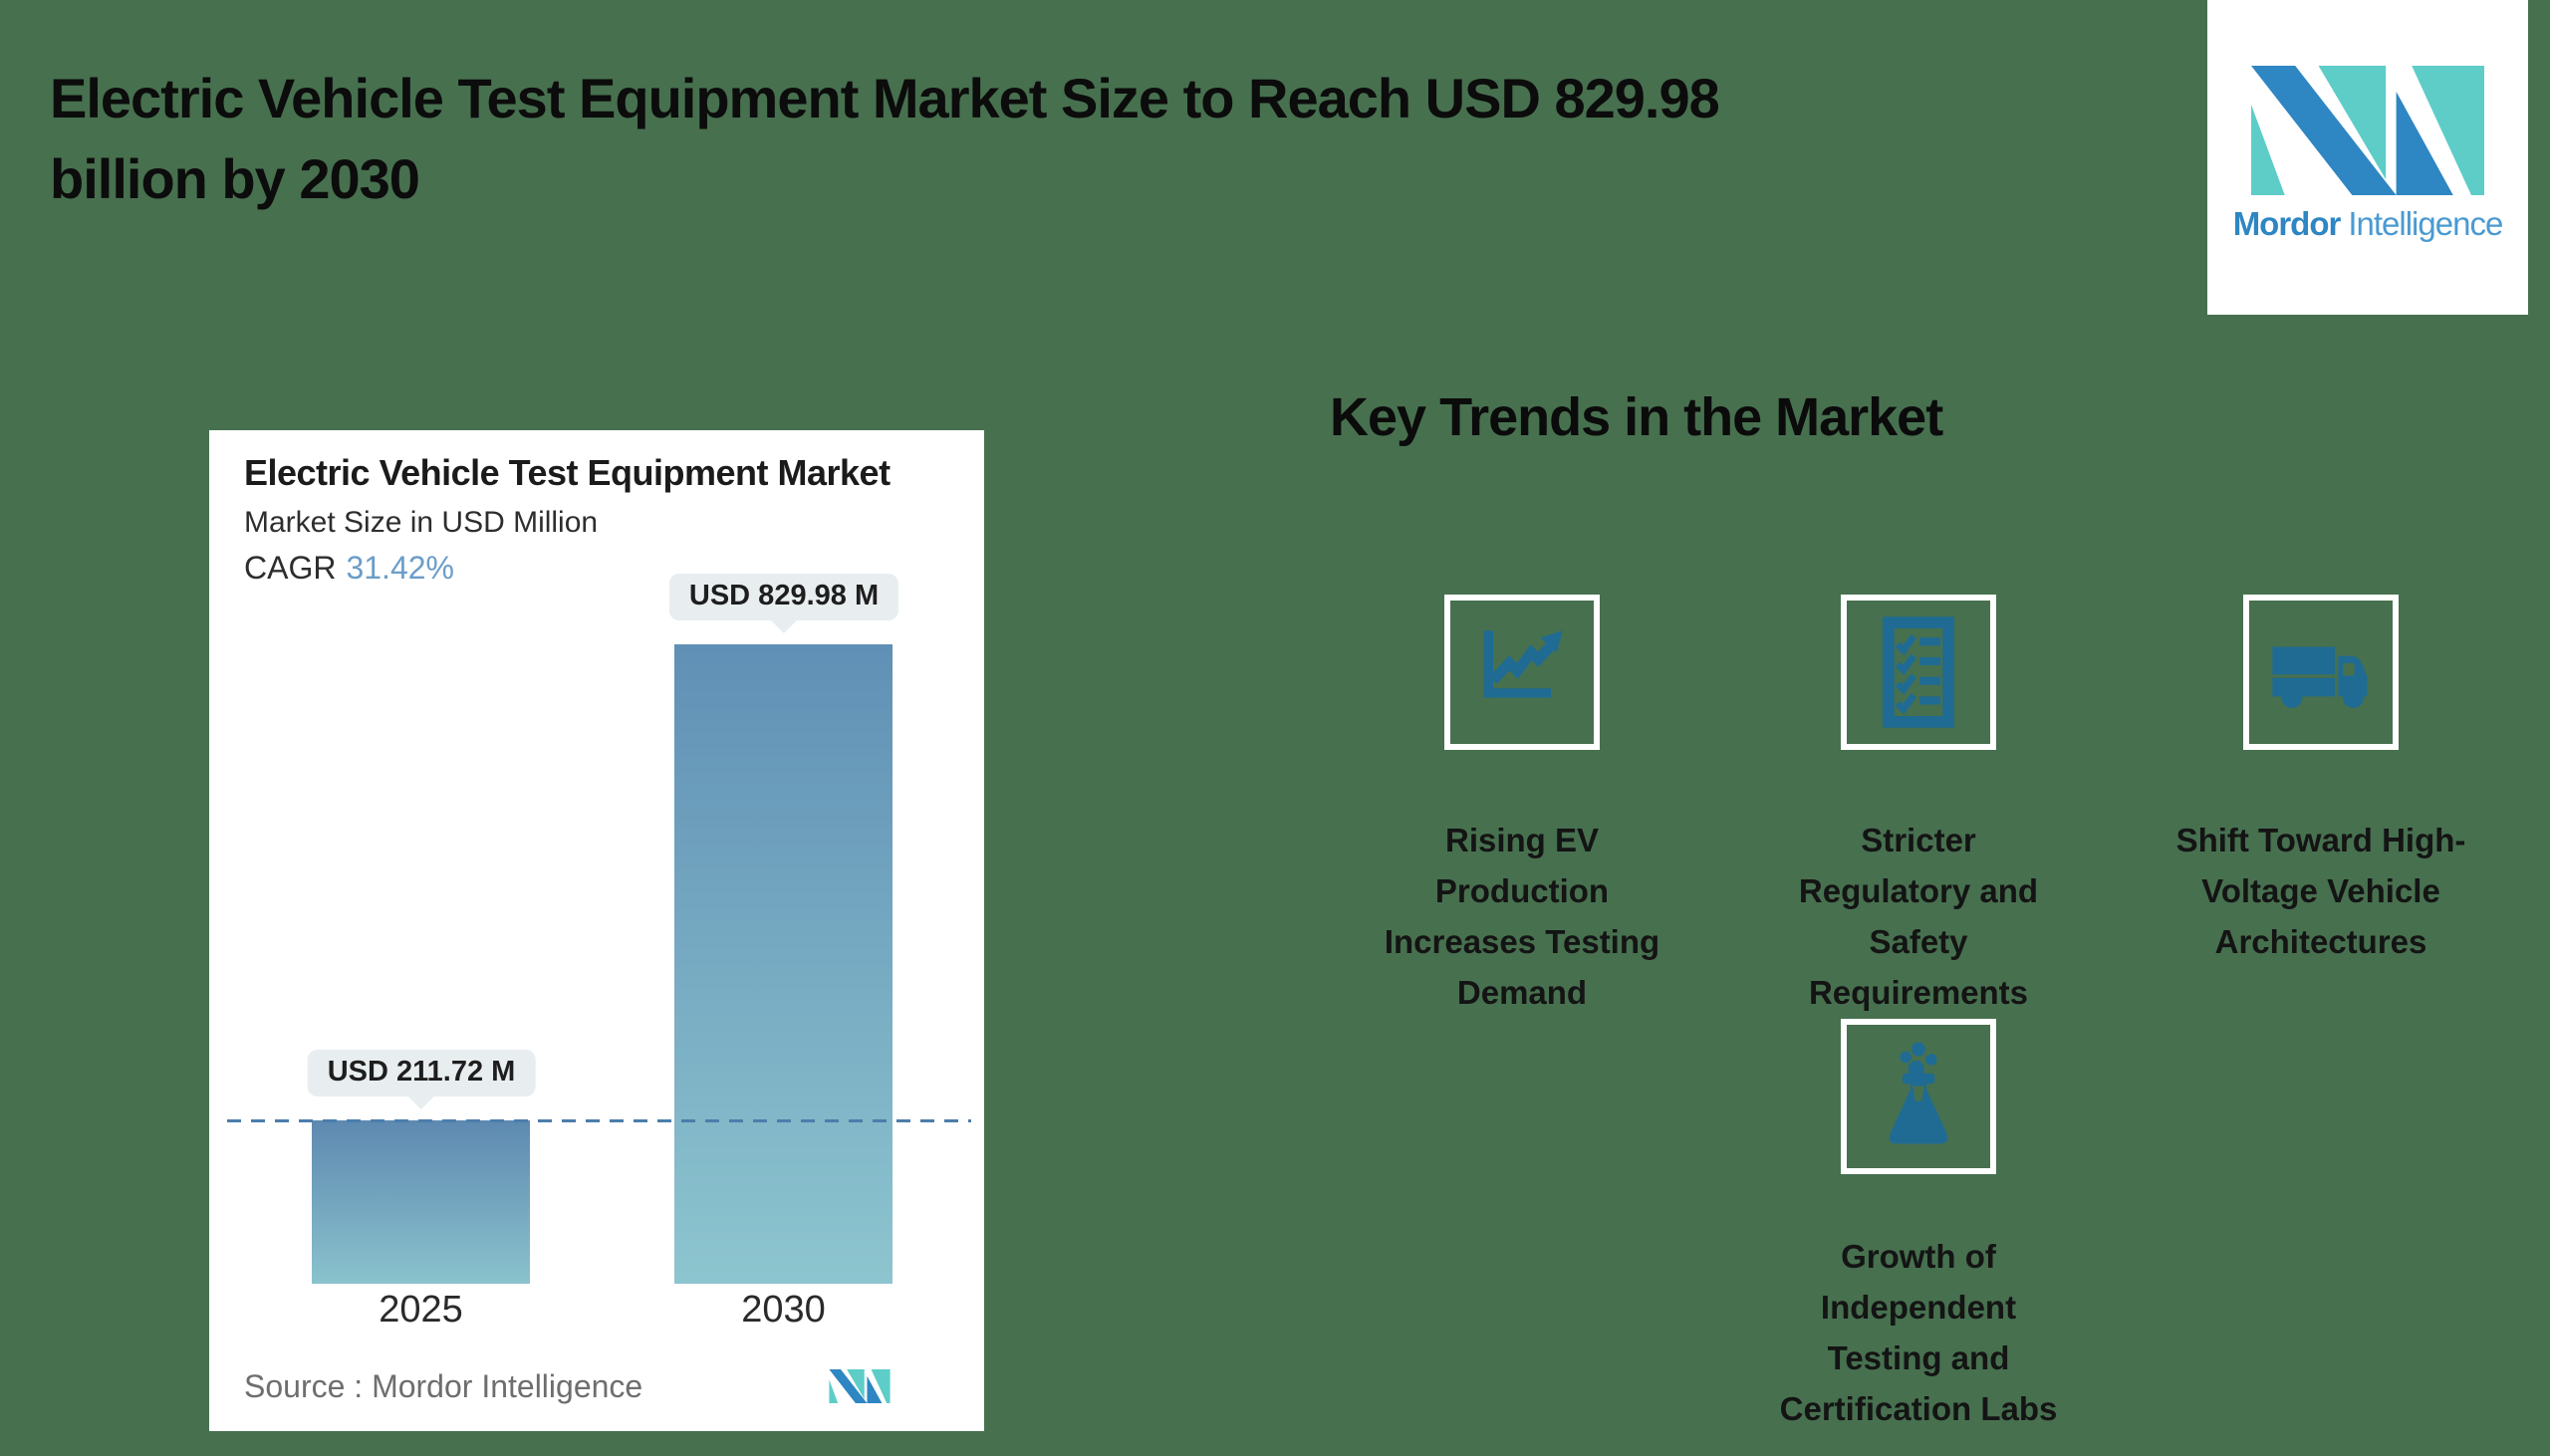  Describe the element at coordinates (443, 1386) in the screenshot. I see `source-attribution: Source : Mordor Intelligence` at that location.